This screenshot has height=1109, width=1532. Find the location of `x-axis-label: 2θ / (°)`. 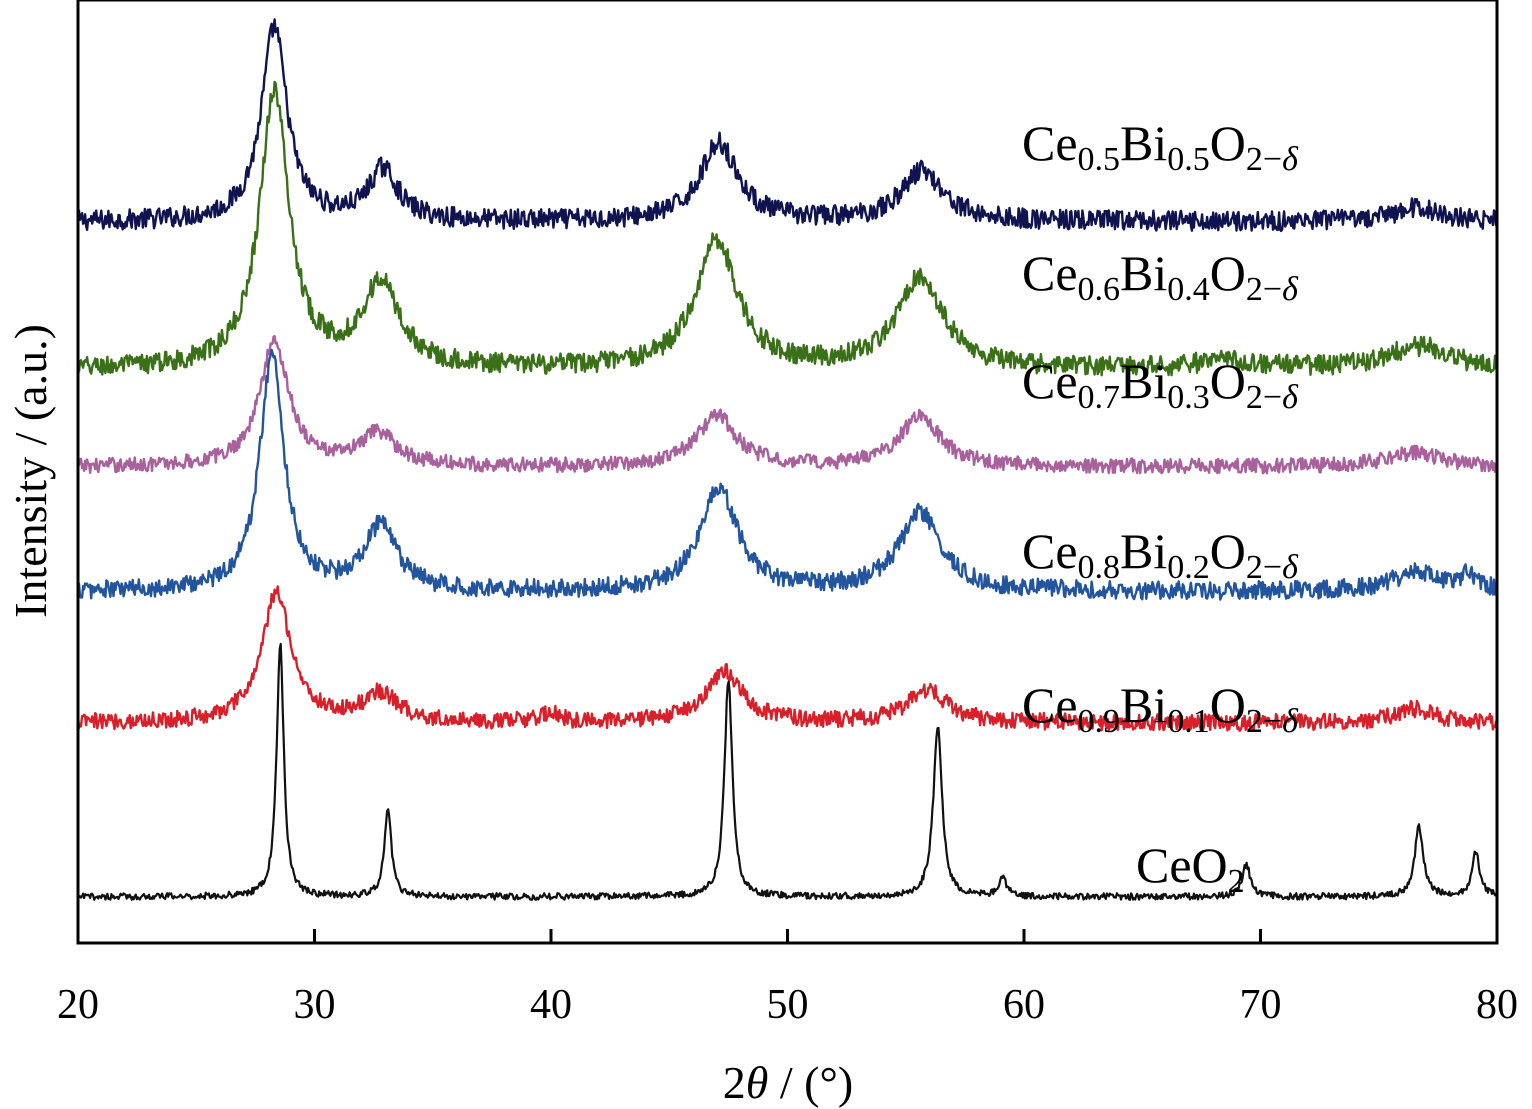

x-axis-label: 2θ / (°) is located at coordinates (788, 1082).